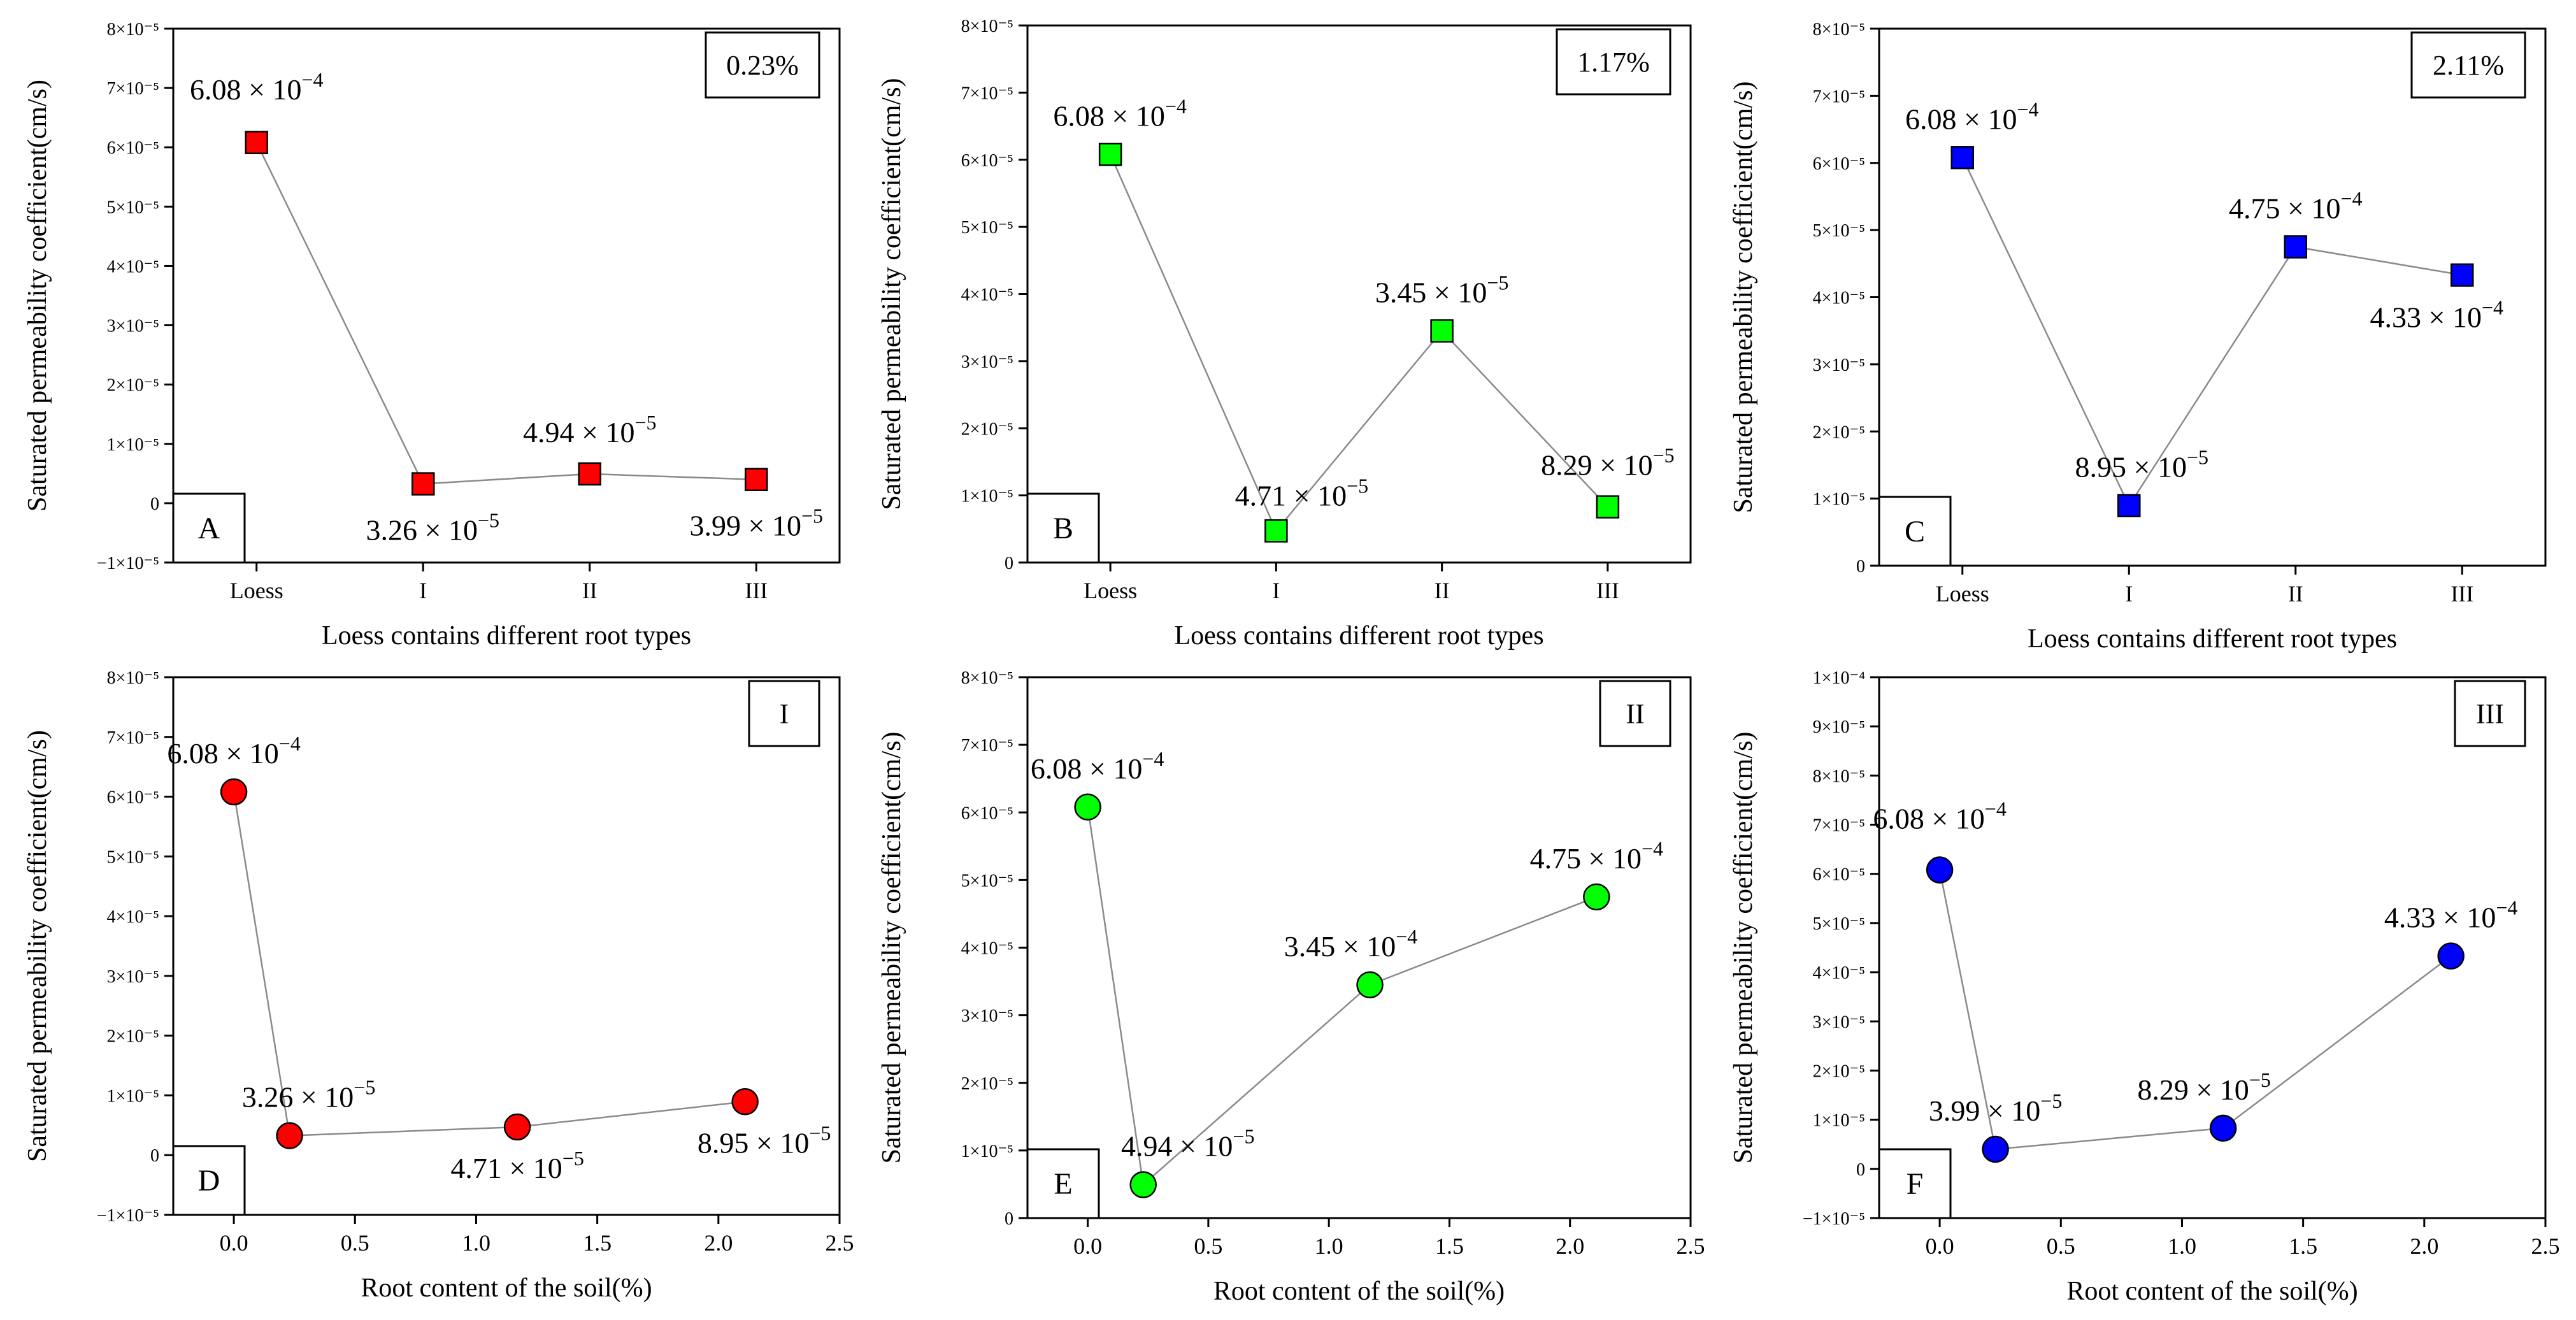 This screenshot has width=2576, height=1320. What do you see at coordinates (392, 530) in the screenshot?
I see `data-label-mantissa: 3.26` at bounding box center [392, 530].